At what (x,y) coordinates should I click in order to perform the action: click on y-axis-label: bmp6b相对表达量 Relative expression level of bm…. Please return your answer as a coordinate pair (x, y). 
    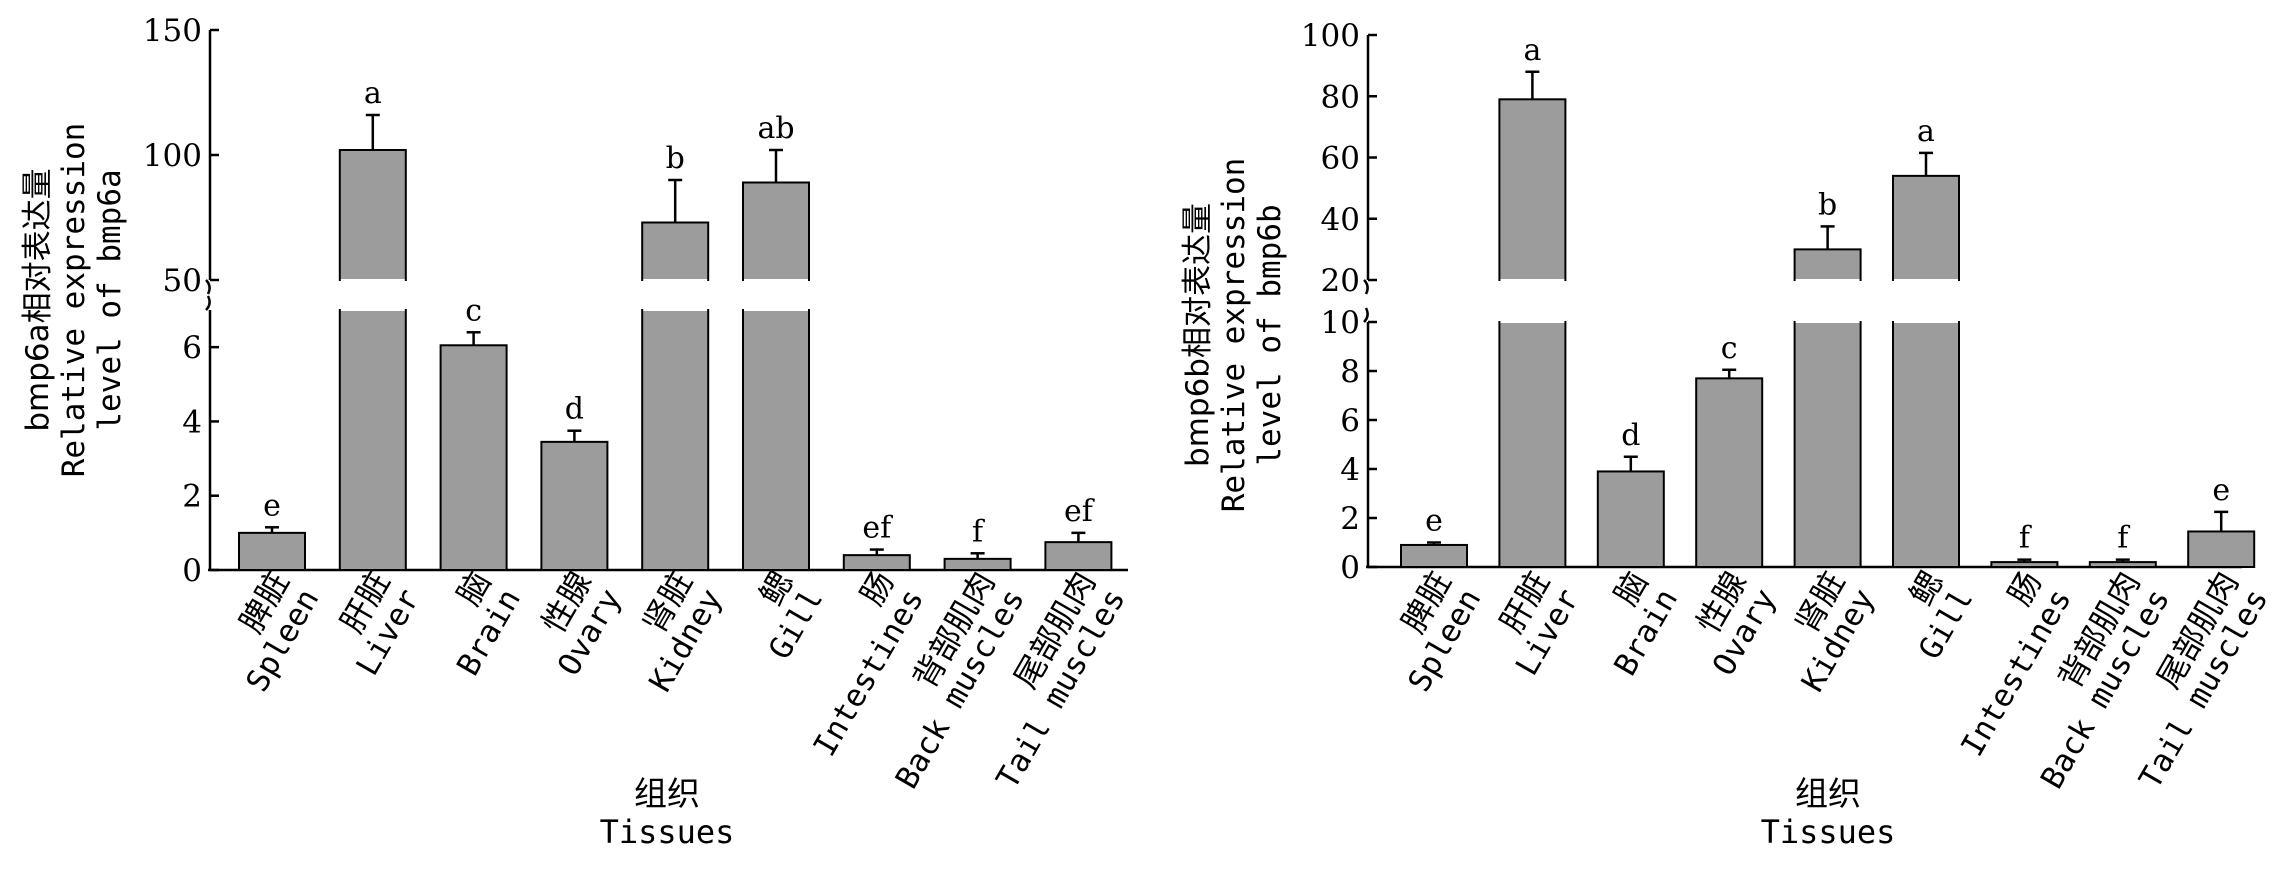
    Looking at the image, I should click on (1234, 335).